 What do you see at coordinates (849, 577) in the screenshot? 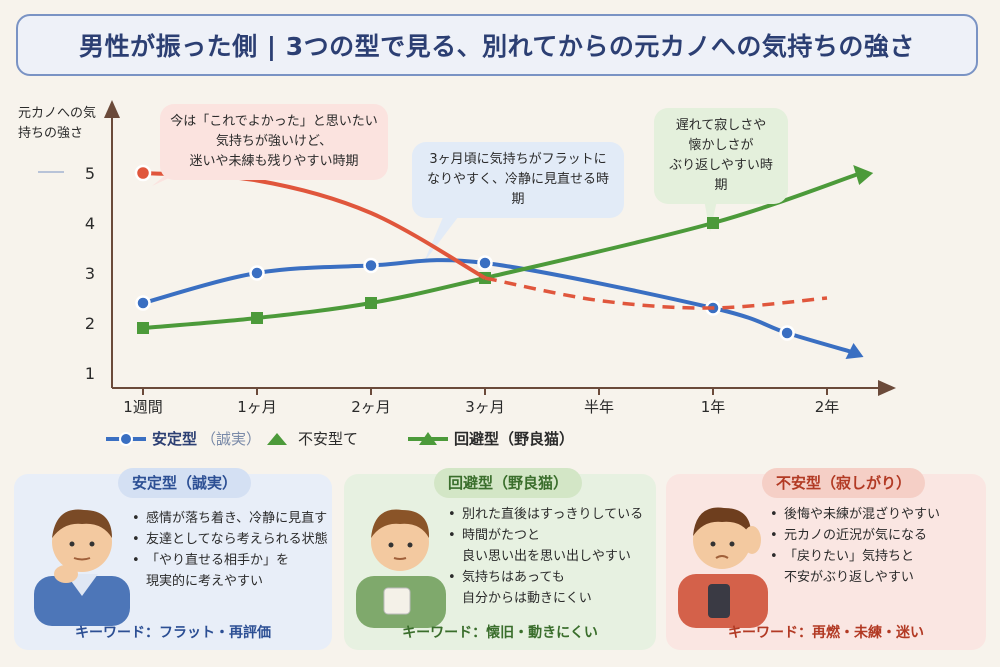
I see `list-item-continuation: 不安がぶり返しやすい` at bounding box center [849, 577].